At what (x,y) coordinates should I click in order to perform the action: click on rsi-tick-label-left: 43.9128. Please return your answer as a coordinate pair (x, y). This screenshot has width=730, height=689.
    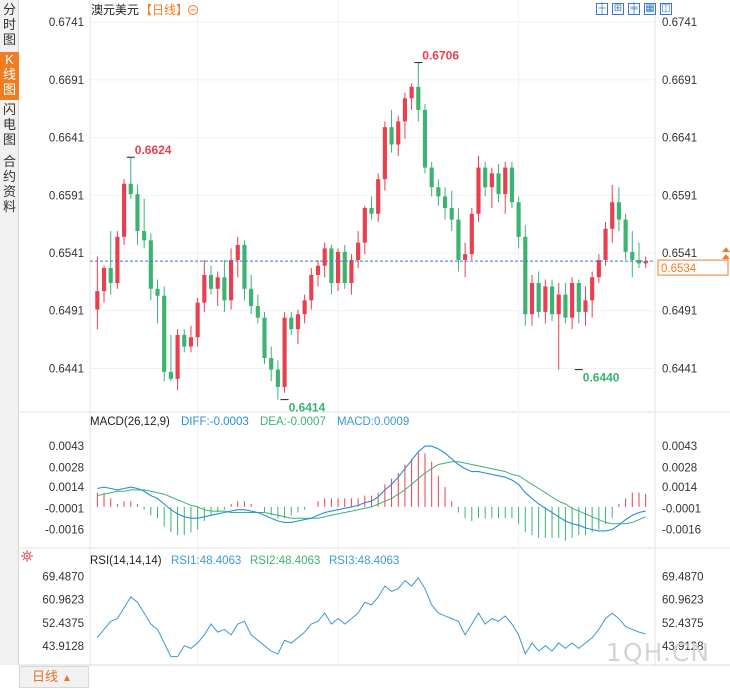
    Looking at the image, I should click on (63, 647).